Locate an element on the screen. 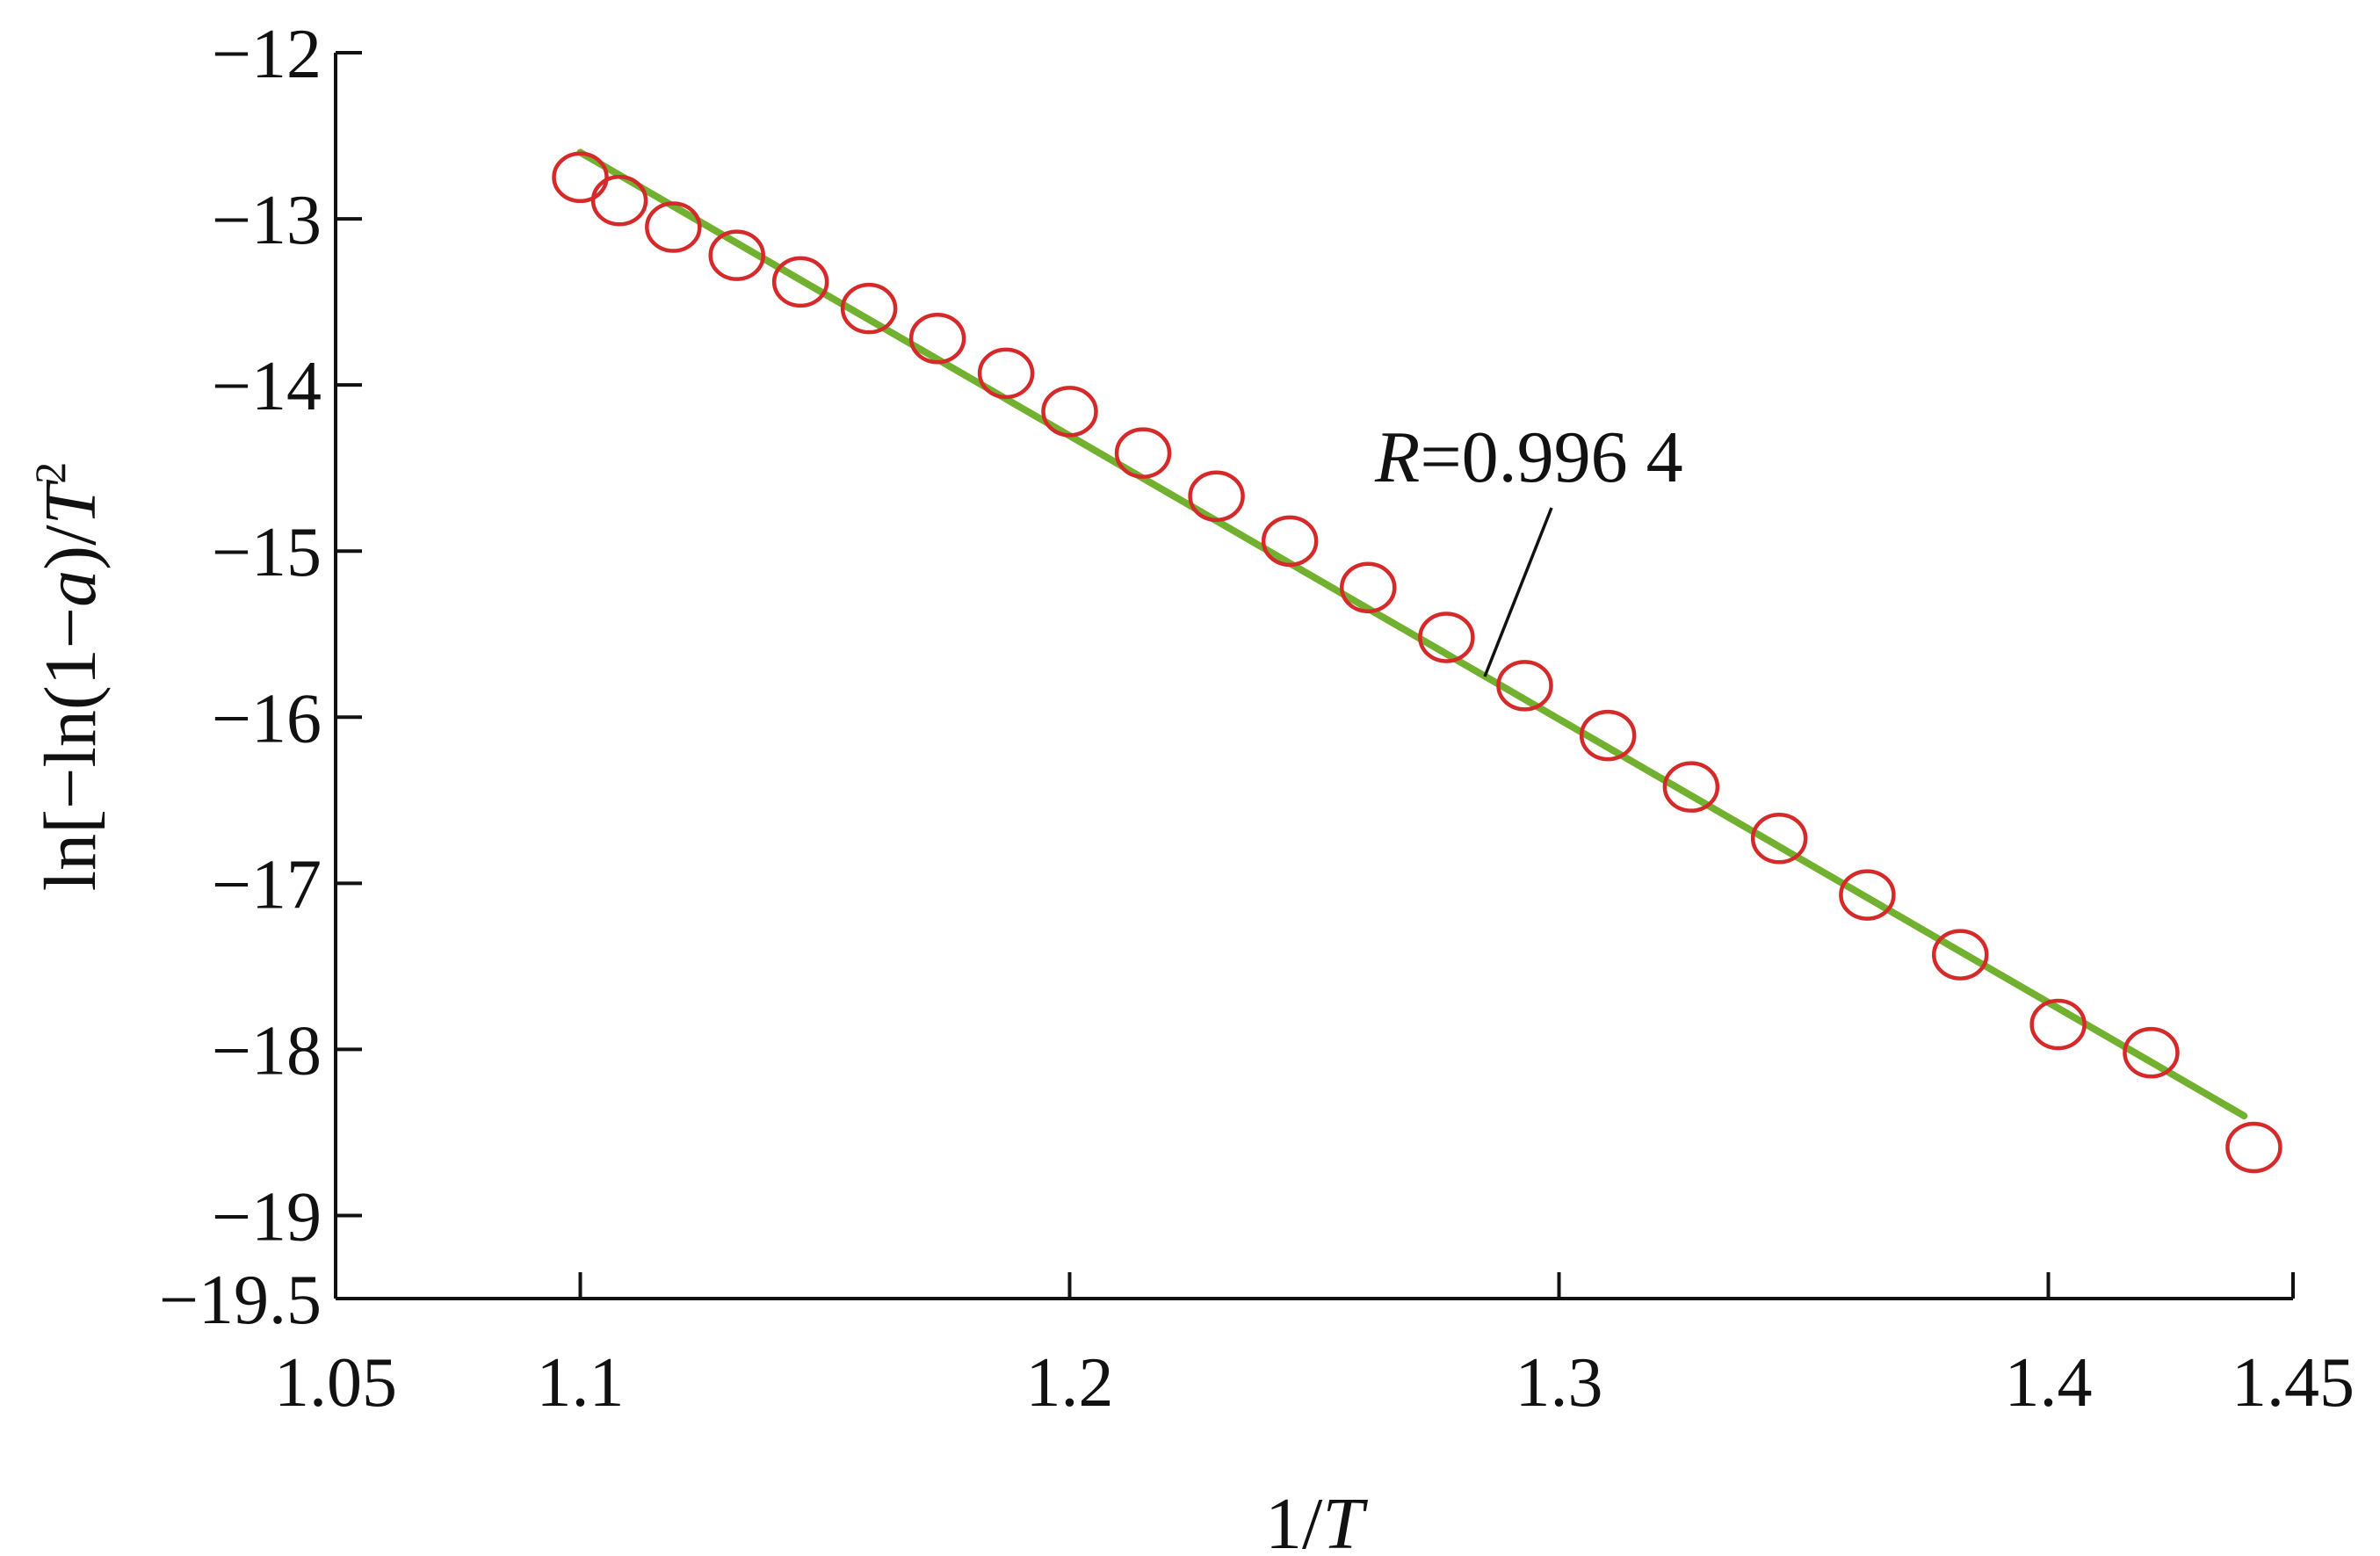 The width and height of the screenshot is (2380, 1556). y-tick-label: −14 is located at coordinates (267, 386).